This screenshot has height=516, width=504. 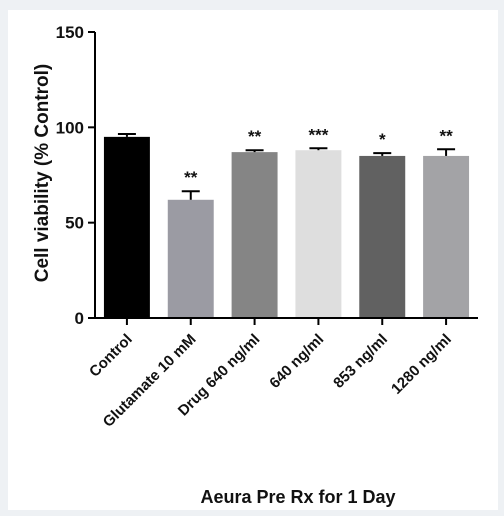 What do you see at coordinates (421, 364) in the screenshot?
I see `x-tick-label: 1280 ng/ml` at bounding box center [421, 364].